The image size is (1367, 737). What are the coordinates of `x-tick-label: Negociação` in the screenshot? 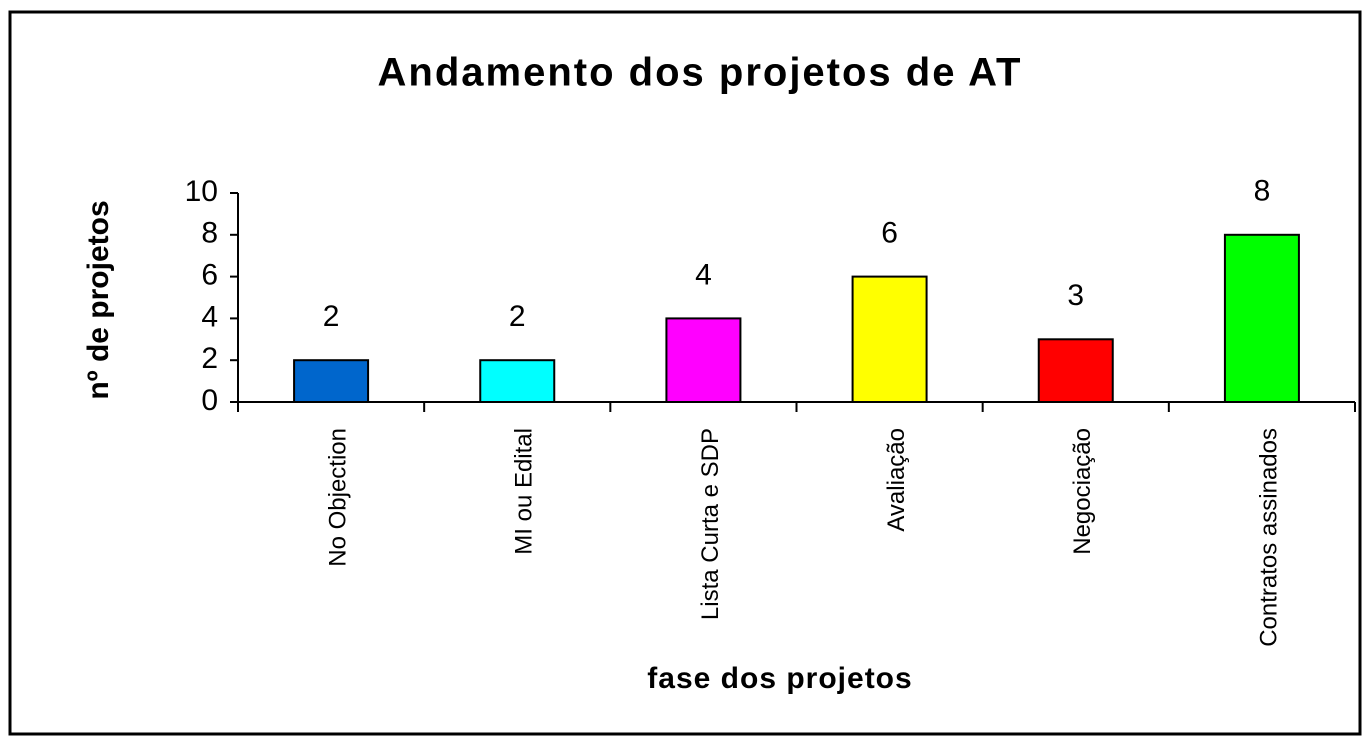 It's located at (1082, 491).